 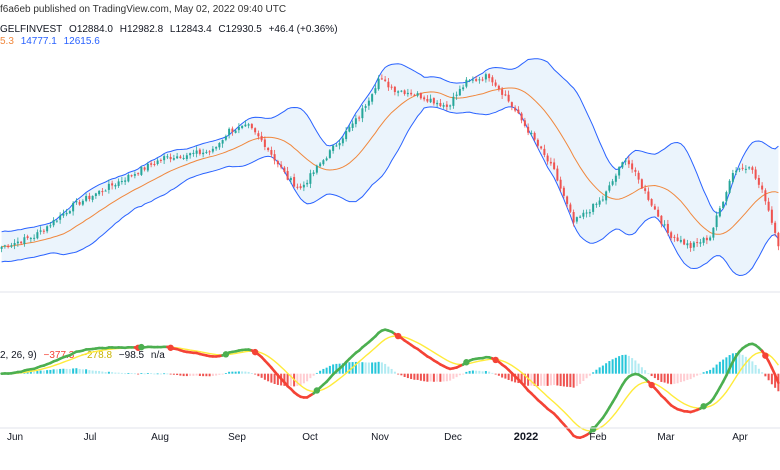 I want to click on x-axis-tick-label: Aug, so click(x=160, y=437).